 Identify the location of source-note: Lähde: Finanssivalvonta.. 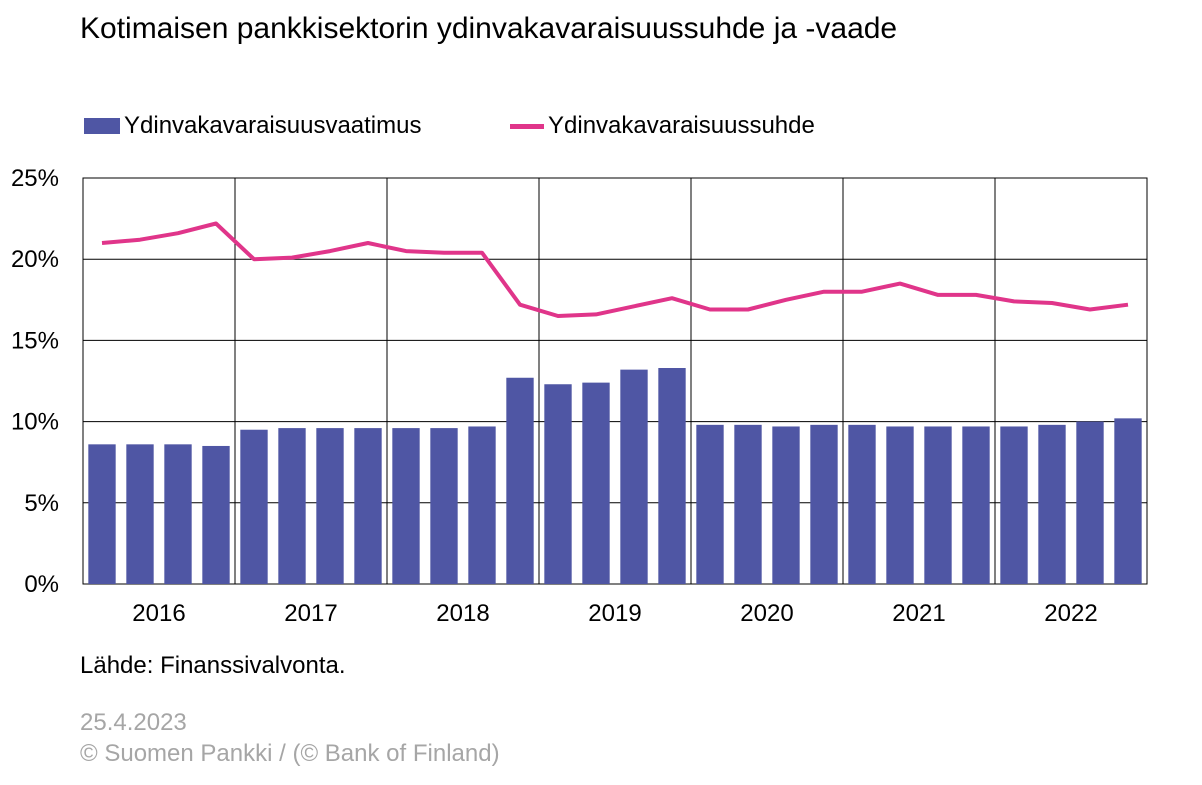
(213, 665).